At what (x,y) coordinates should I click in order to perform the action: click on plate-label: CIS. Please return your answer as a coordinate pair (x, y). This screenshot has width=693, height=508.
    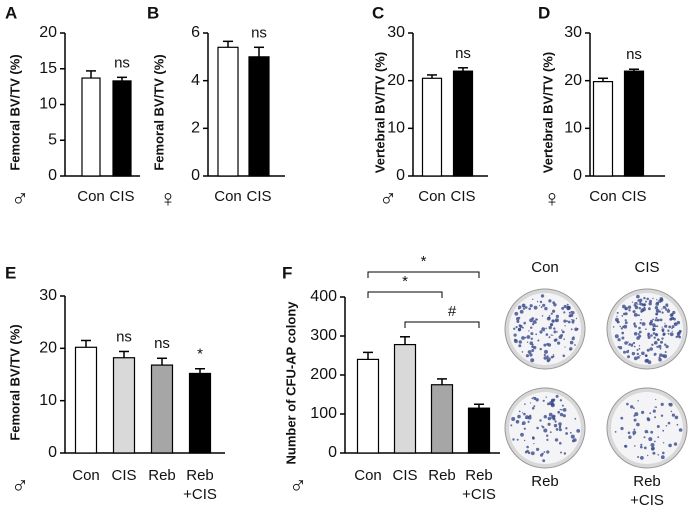
    Looking at the image, I should click on (646, 267).